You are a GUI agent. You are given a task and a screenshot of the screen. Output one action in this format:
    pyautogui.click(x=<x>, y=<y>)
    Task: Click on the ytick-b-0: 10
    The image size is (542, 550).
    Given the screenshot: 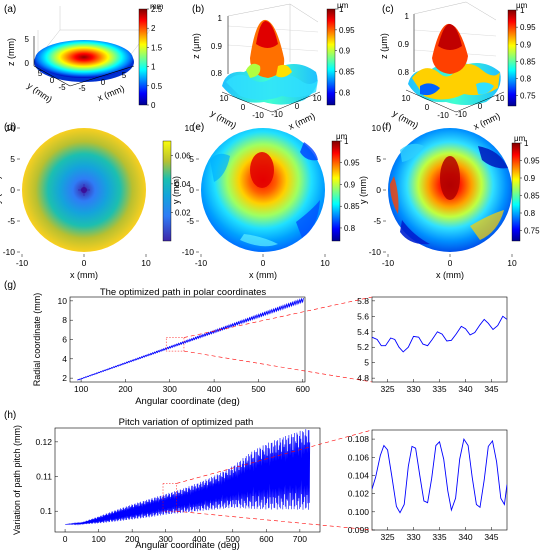 What is the action you would take?
    pyautogui.click(x=224, y=98)
    